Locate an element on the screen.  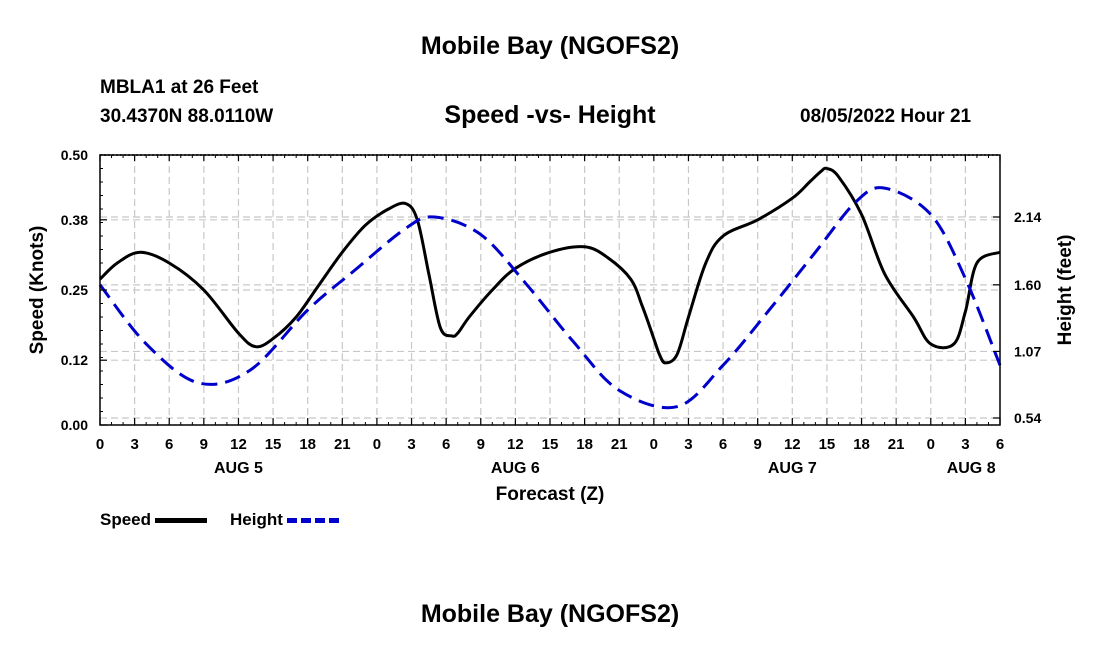
y2-tick-label: 1.60 is located at coordinates (1027, 285).